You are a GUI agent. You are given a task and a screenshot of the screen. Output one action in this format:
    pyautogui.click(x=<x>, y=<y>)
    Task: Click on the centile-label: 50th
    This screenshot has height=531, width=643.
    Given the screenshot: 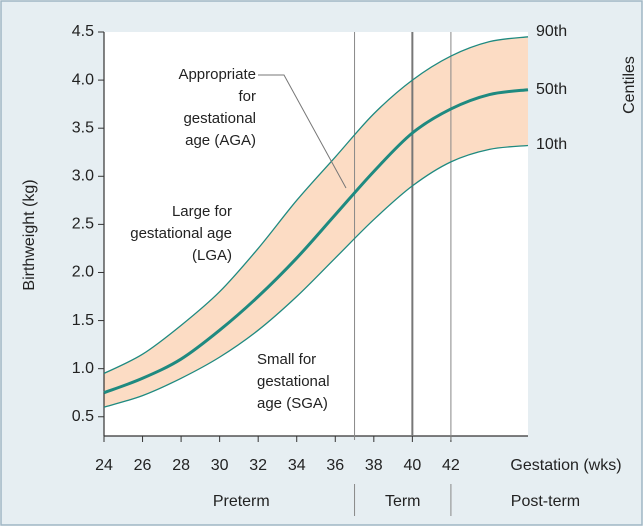 What is the action you would take?
    pyautogui.click(x=551, y=89)
    